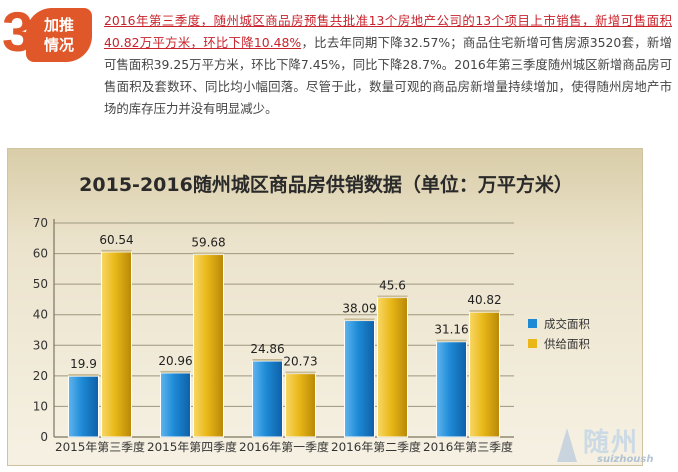 The image size is (678, 472). What do you see at coordinates (484, 300) in the screenshot?
I see `data-label: 40.82` at bounding box center [484, 300].